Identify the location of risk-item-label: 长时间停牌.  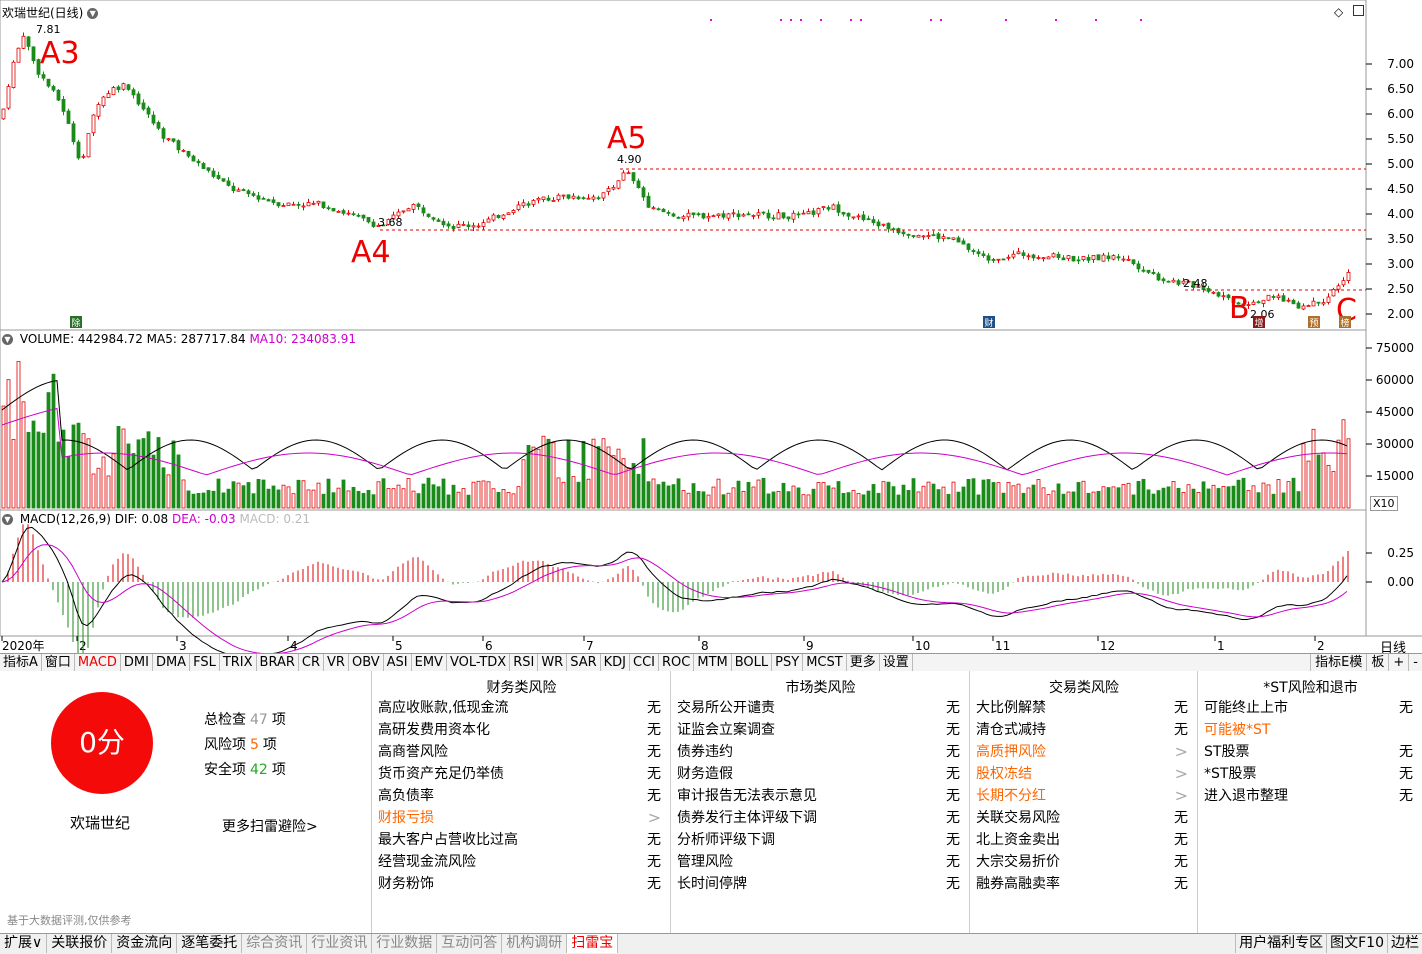
(712, 884).